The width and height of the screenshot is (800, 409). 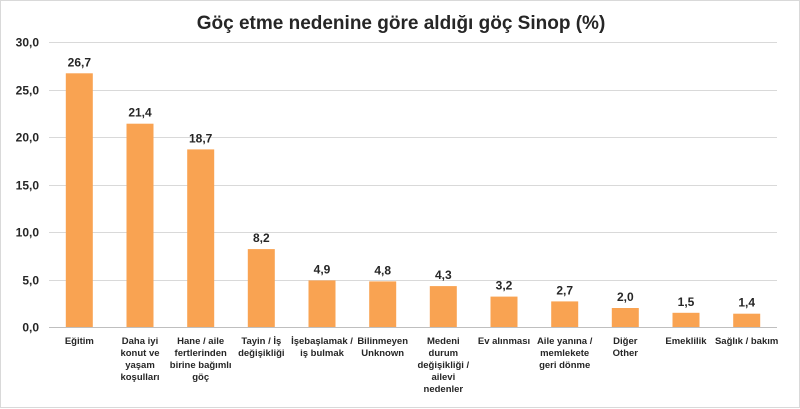 I want to click on category-label: Hane / aile fertlerinden birine bağımlı göç, so click(x=201, y=359).